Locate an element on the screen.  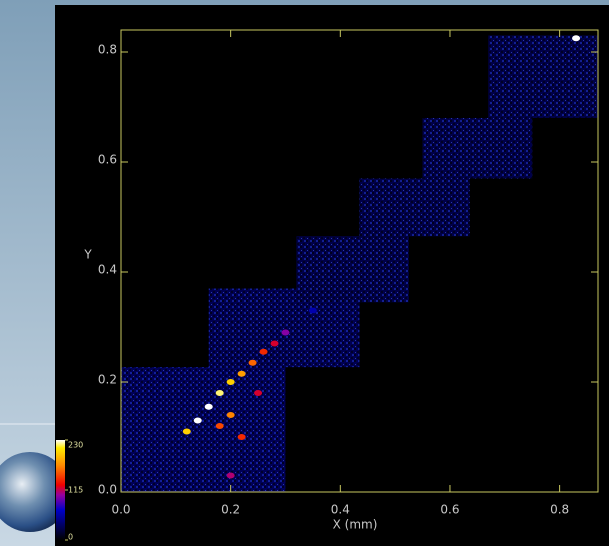
colorbar-tick-label: 0 is located at coordinates (70, 537).